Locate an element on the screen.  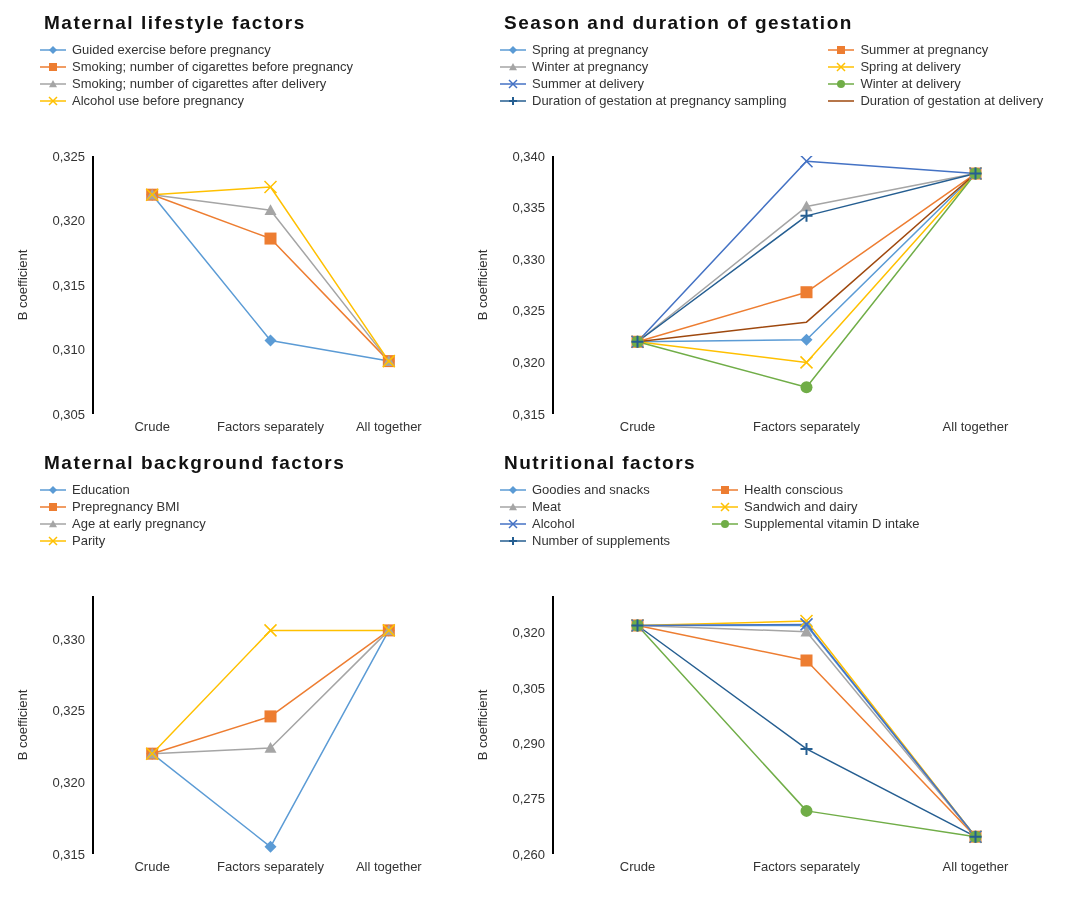
legend-label: Education is located at coordinates (101, 489).